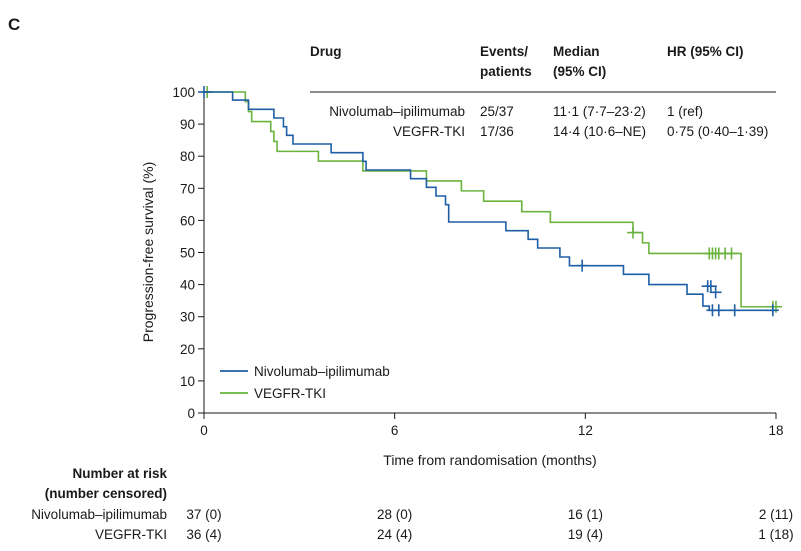 The height and width of the screenshot is (551, 801). What do you see at coordinates (429, 131) in the screenshot?
I see `table-row-tki-drug: VEGFR-TKI` at bounding box center [429, 131].